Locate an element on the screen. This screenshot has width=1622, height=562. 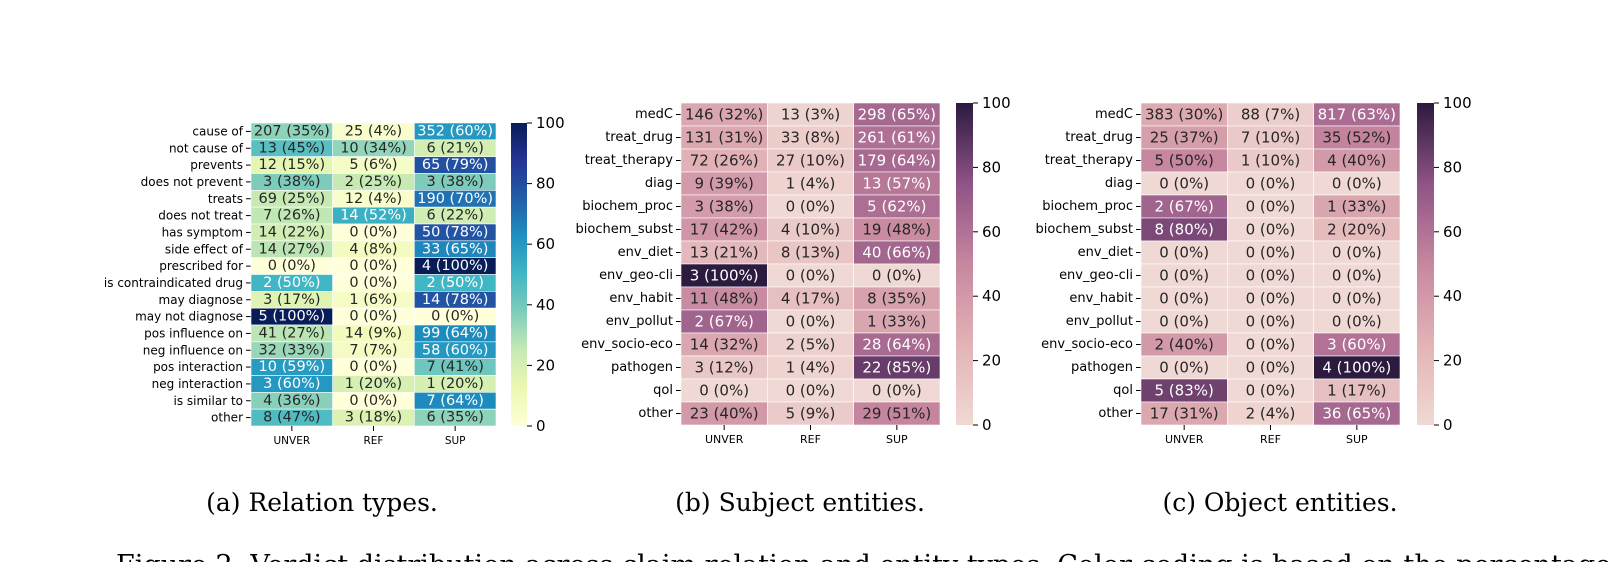
cell-label: 7 (41%) is located at coordinates (454, 367).